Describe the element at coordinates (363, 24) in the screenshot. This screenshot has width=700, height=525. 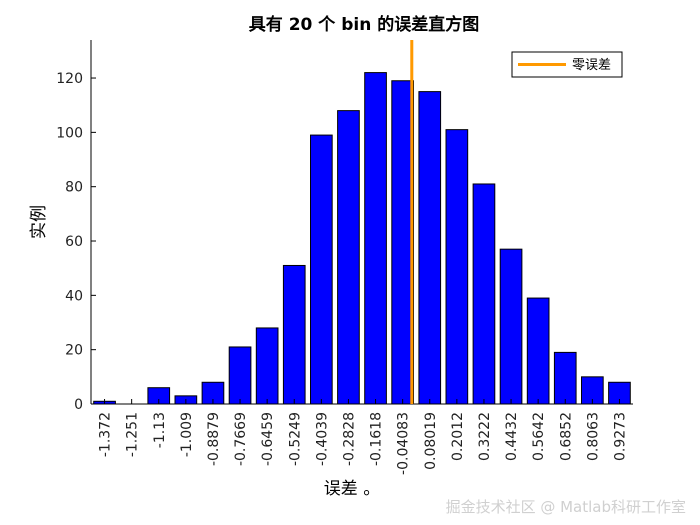
I see `chart-title: 具有 20 个 bin 的误差直方图` at that location.